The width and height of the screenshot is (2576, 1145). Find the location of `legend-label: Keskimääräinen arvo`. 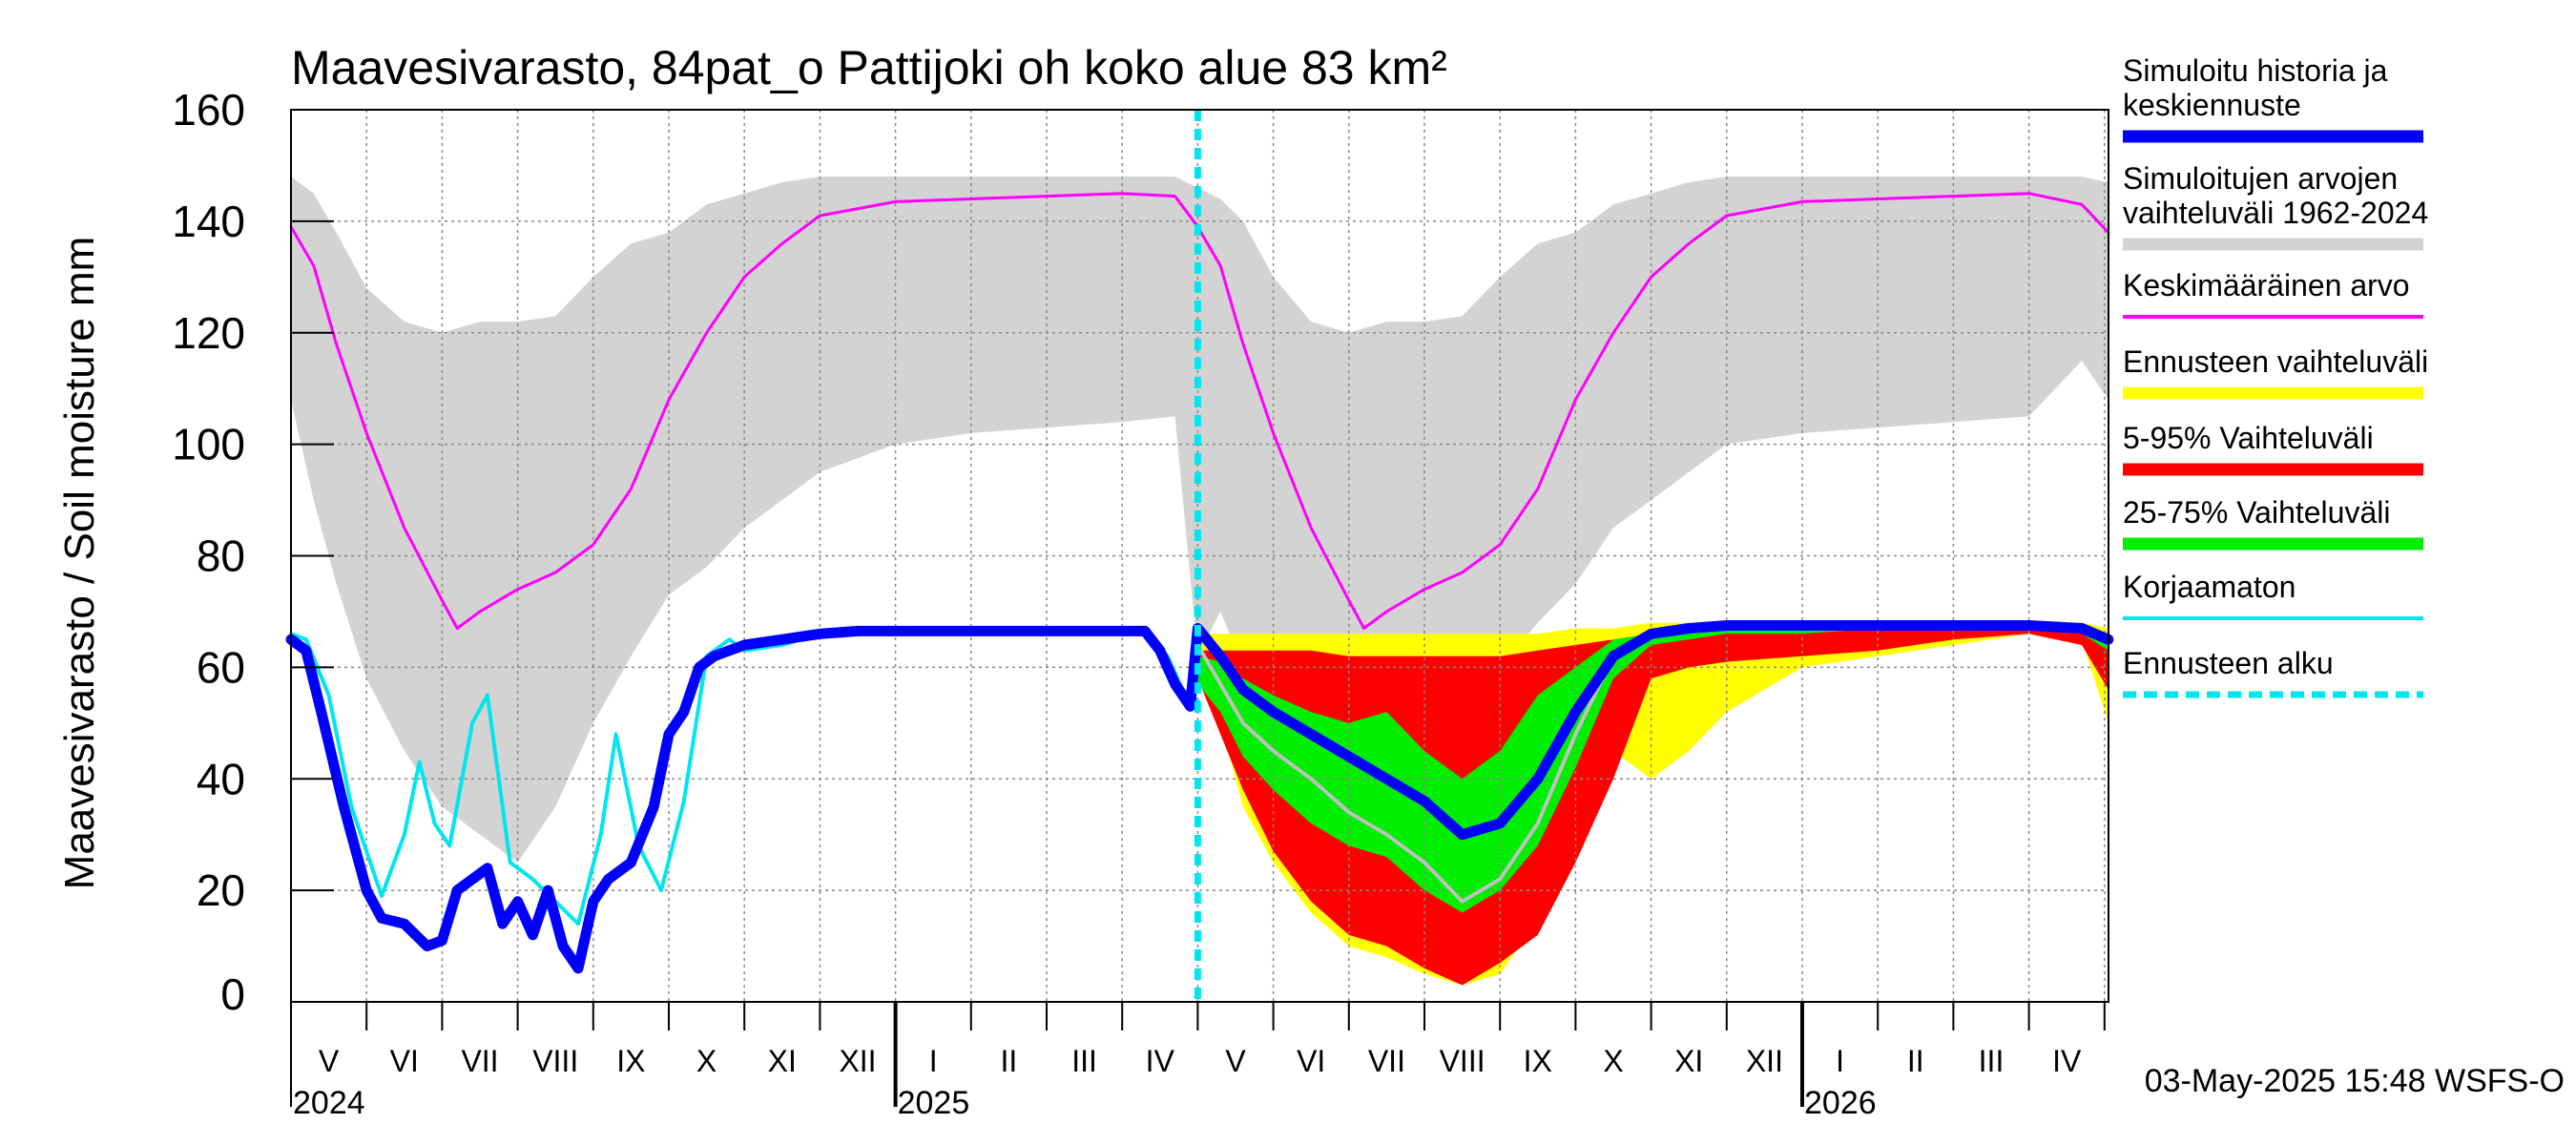

legend-label: Keskimääräinen arvo is located at coordinates (2266, 285).